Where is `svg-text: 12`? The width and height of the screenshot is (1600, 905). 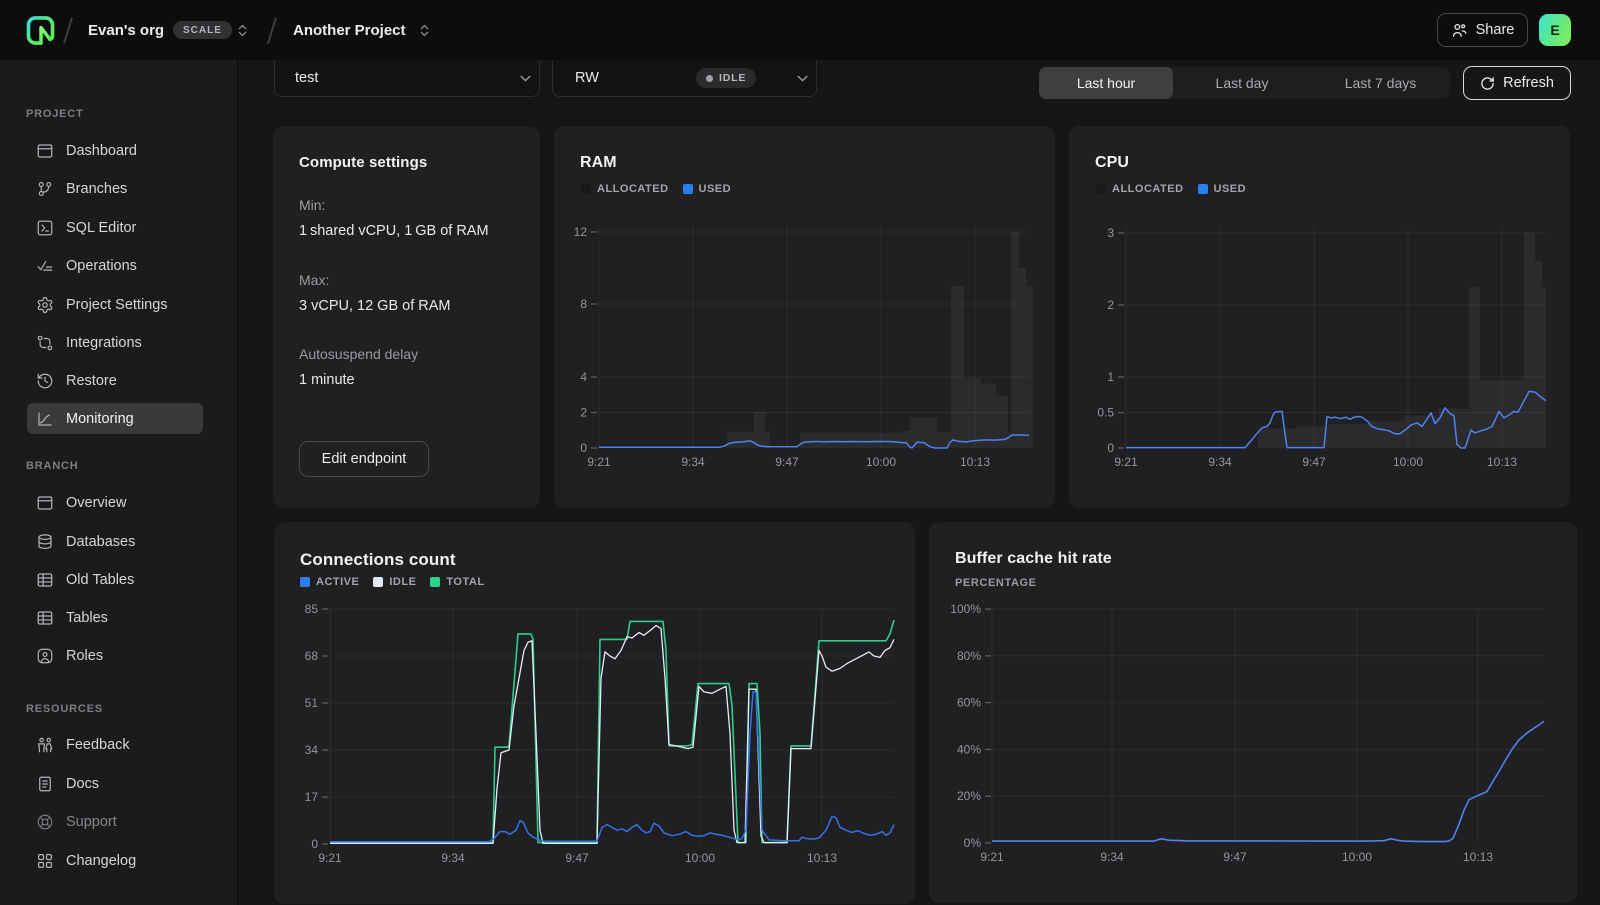 svg-text: 12 is located at coordinates (581, 232).